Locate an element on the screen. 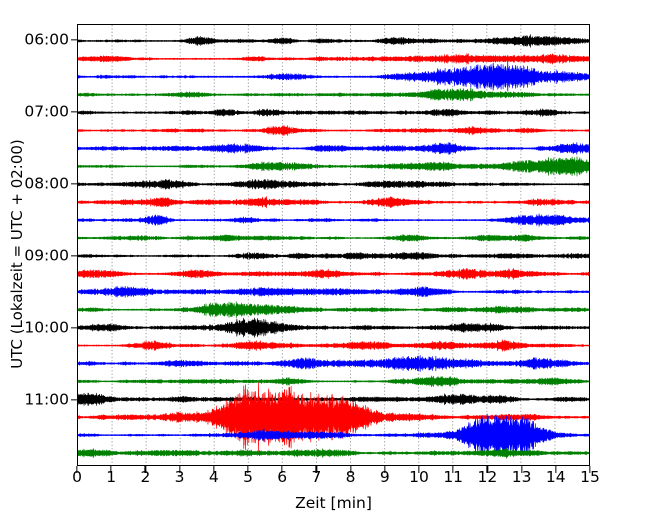 Image resolution: width=650 pixels, height=520 pixels. x-tick-label-13: 13 is located at coordinates (521, 477).